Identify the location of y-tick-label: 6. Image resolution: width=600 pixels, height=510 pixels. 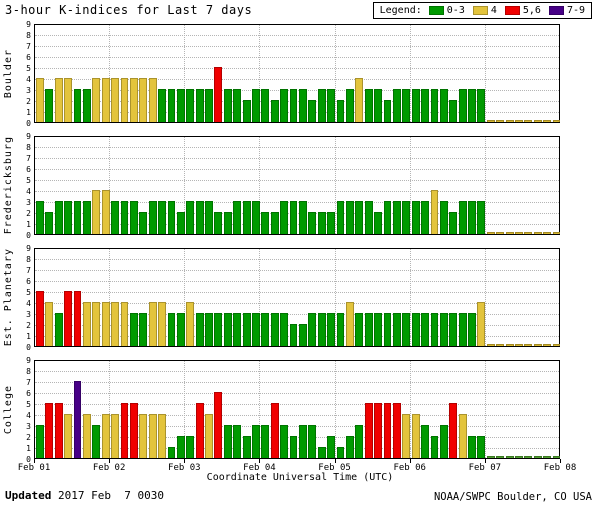
(28, 57).